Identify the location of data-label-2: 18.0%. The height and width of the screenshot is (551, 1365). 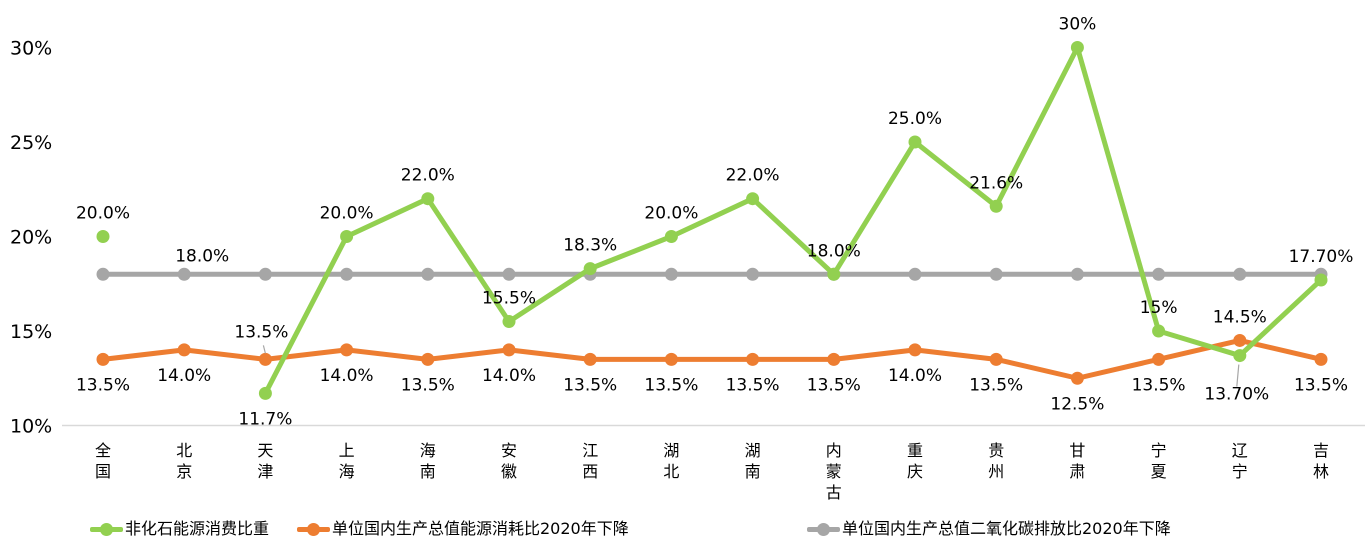
(202, 256).